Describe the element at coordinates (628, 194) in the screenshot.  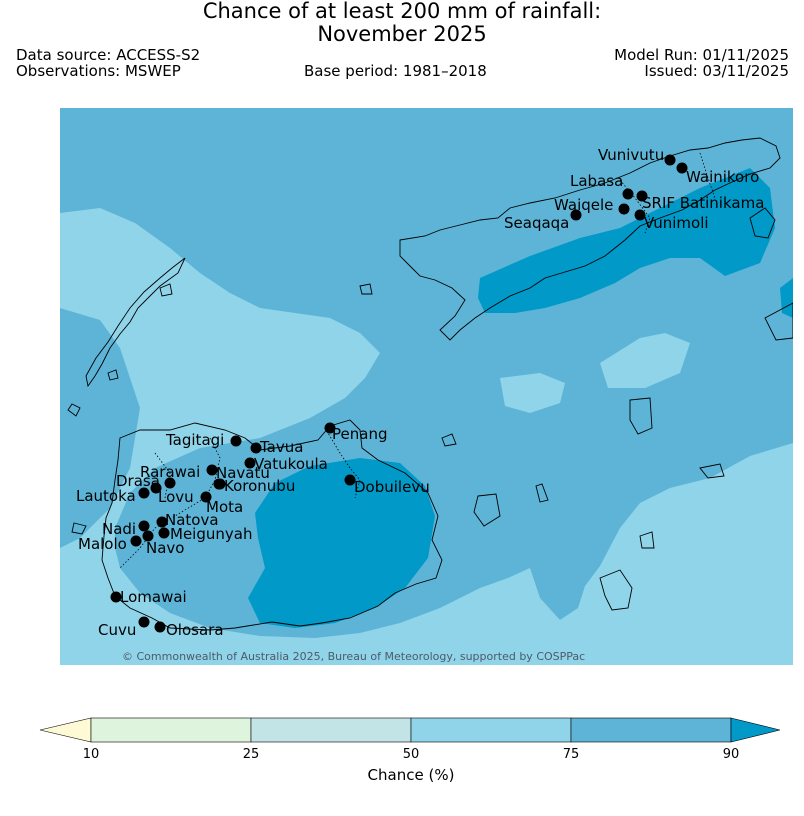
I see `station-marker-labasa` at that location.